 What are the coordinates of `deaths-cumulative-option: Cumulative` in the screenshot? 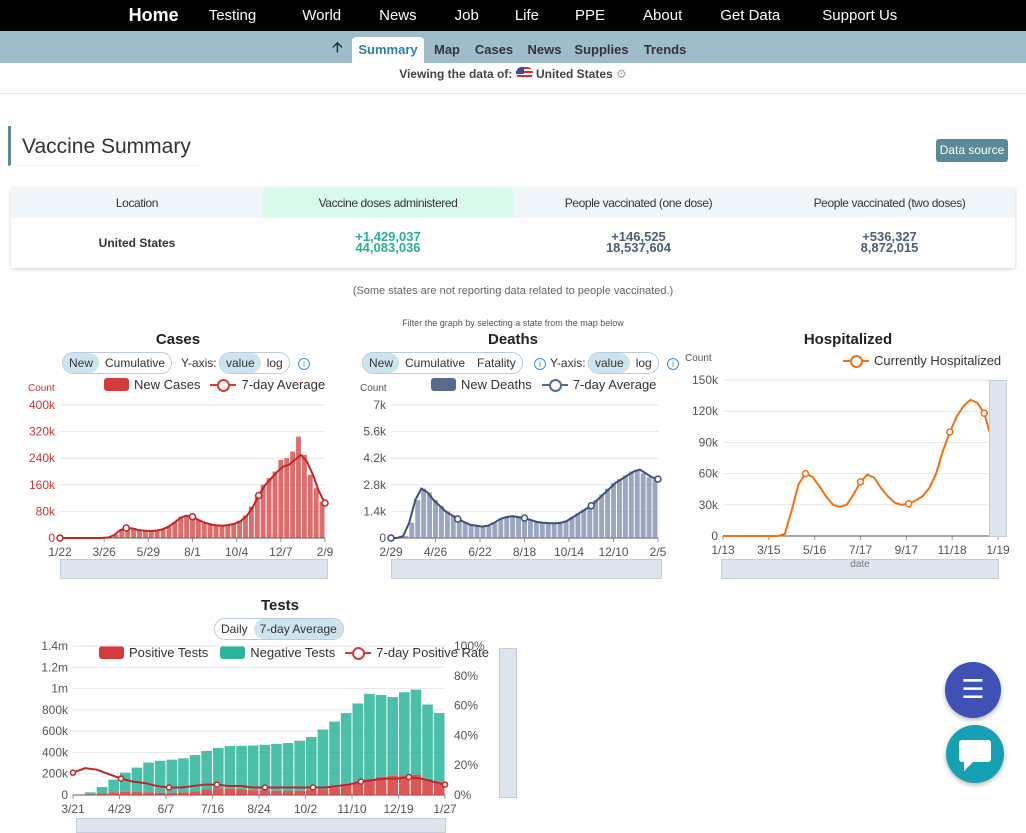 It's located at (435, 363).